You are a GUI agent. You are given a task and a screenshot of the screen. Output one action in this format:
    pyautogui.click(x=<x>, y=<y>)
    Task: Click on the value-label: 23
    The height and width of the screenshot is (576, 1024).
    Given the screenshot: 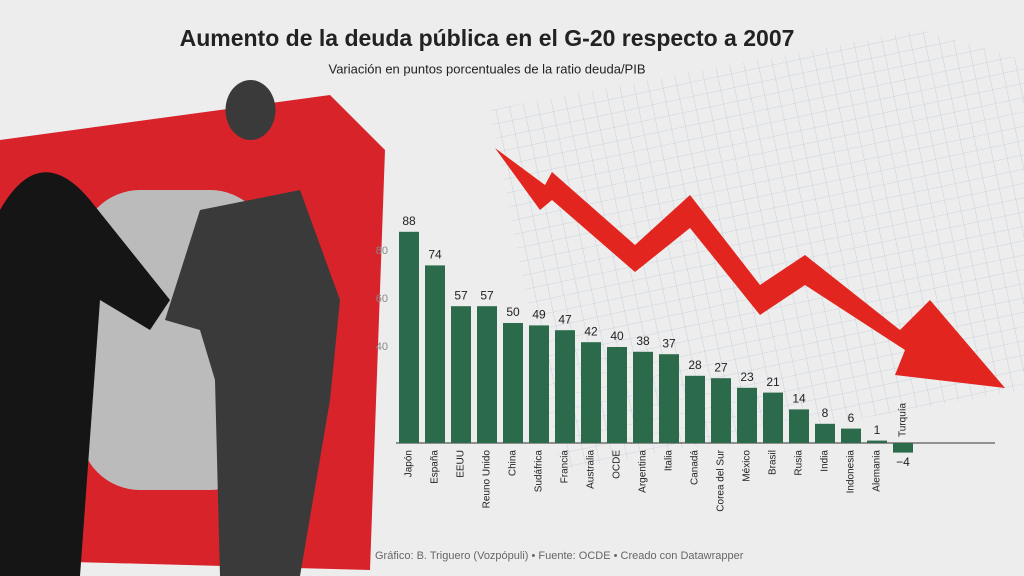 What is the action you would take?
    pyautogui.click(x=747, y=377)
    